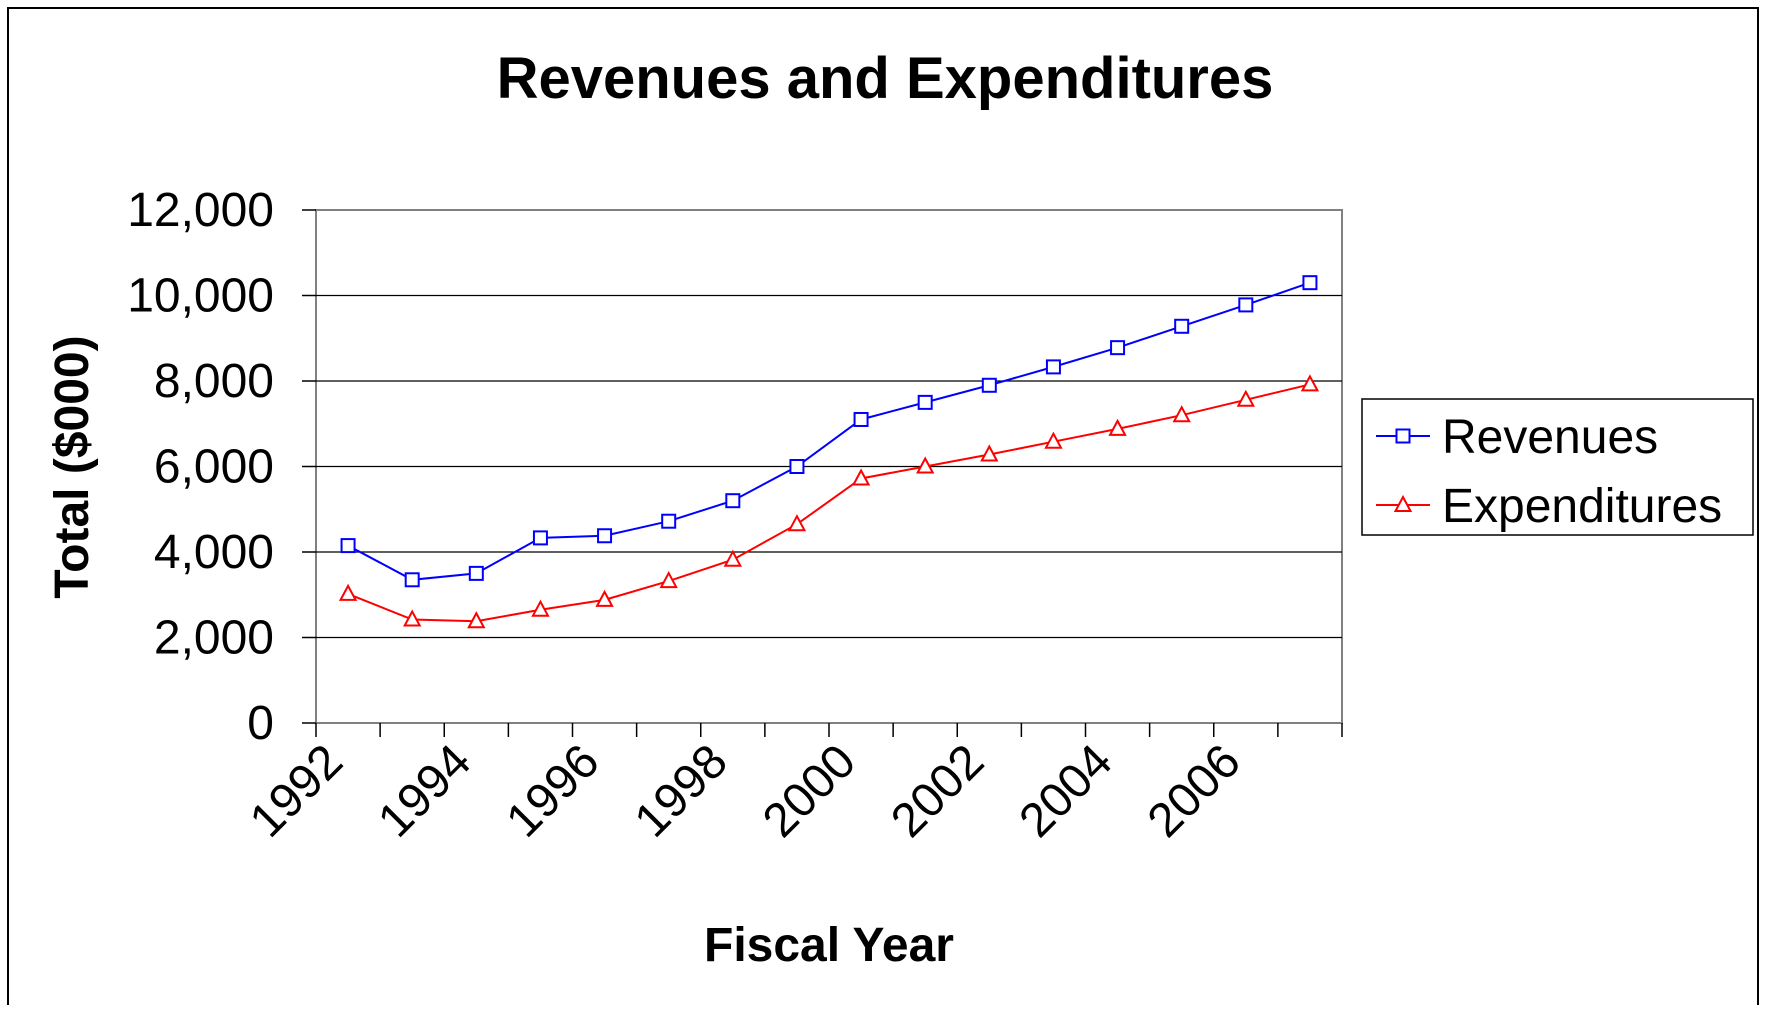 The image size is (1766, 1010). What do you see at coordinates (1550, 437) in the screenshot?
I see `legend-label-revenues: Revenues` at bounding box center [1550, 437].